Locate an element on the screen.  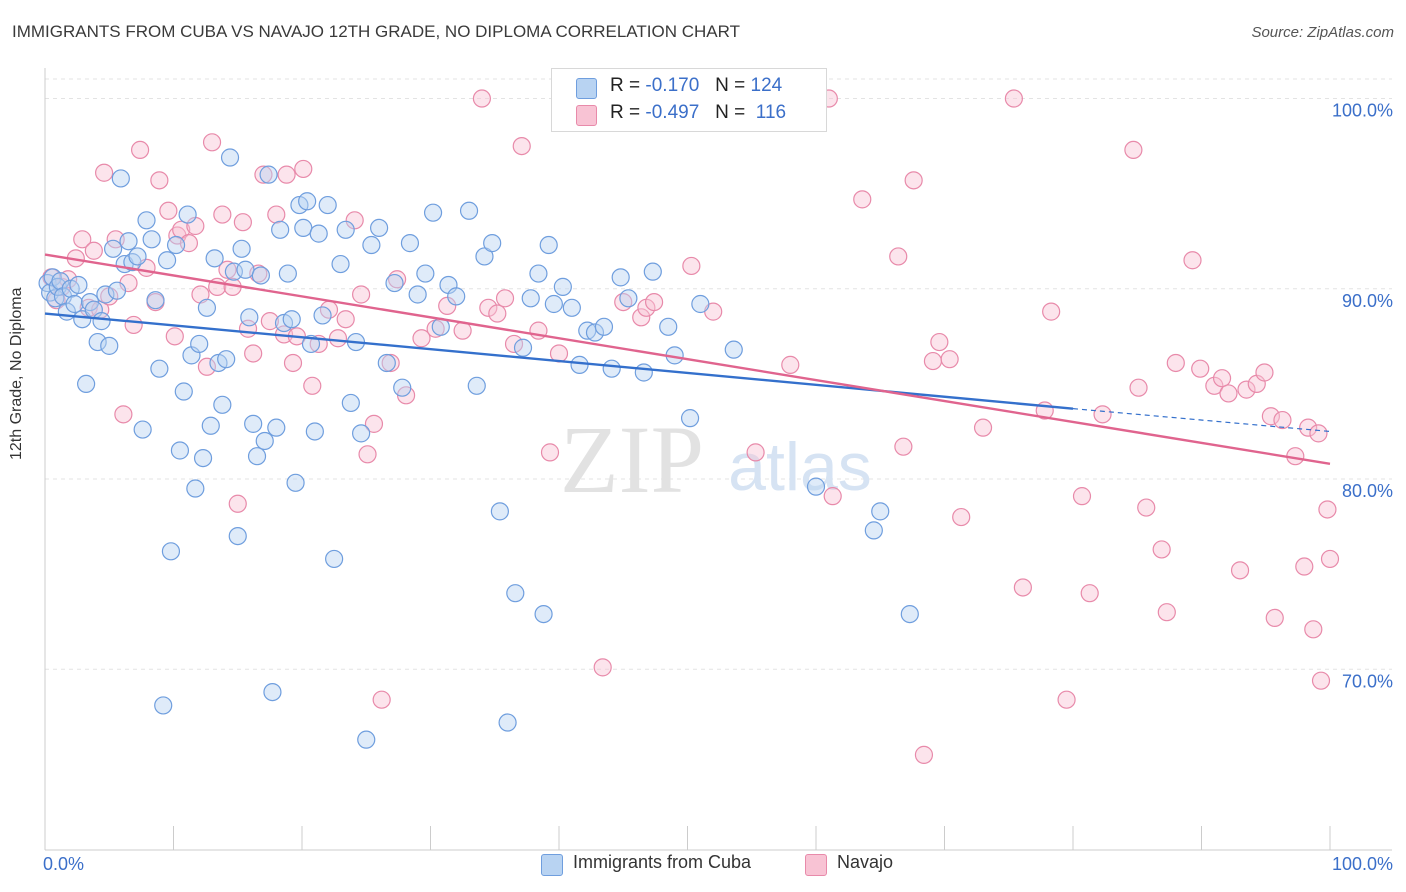
legend-n-label: N = is located at coordinates (730, 112).